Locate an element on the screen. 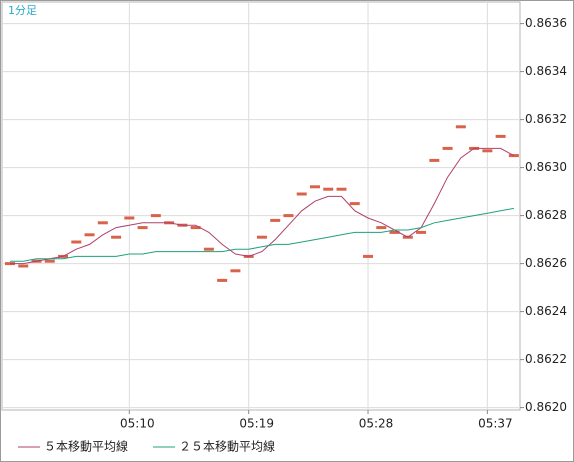 The width and height of the screenshot is (574, 462). y-tick-label: 0.8636 is located at coordinates (546, 23).